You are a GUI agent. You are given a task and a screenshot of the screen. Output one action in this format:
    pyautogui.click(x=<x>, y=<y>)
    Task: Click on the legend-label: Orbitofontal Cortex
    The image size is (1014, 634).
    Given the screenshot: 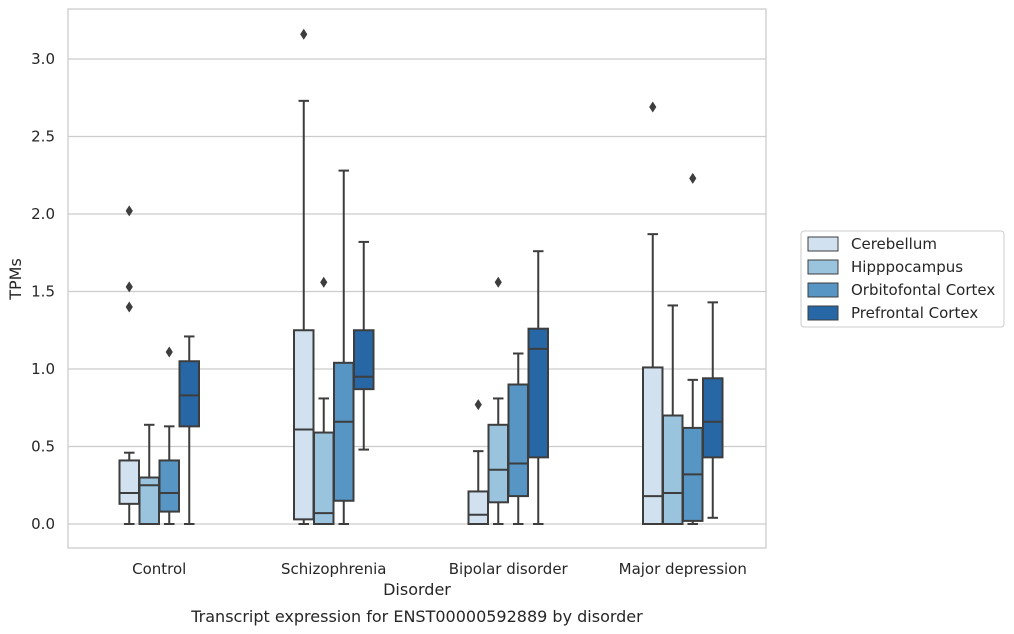 What is the action you would take?
    pyautogui.click(x=923, y=290)
    